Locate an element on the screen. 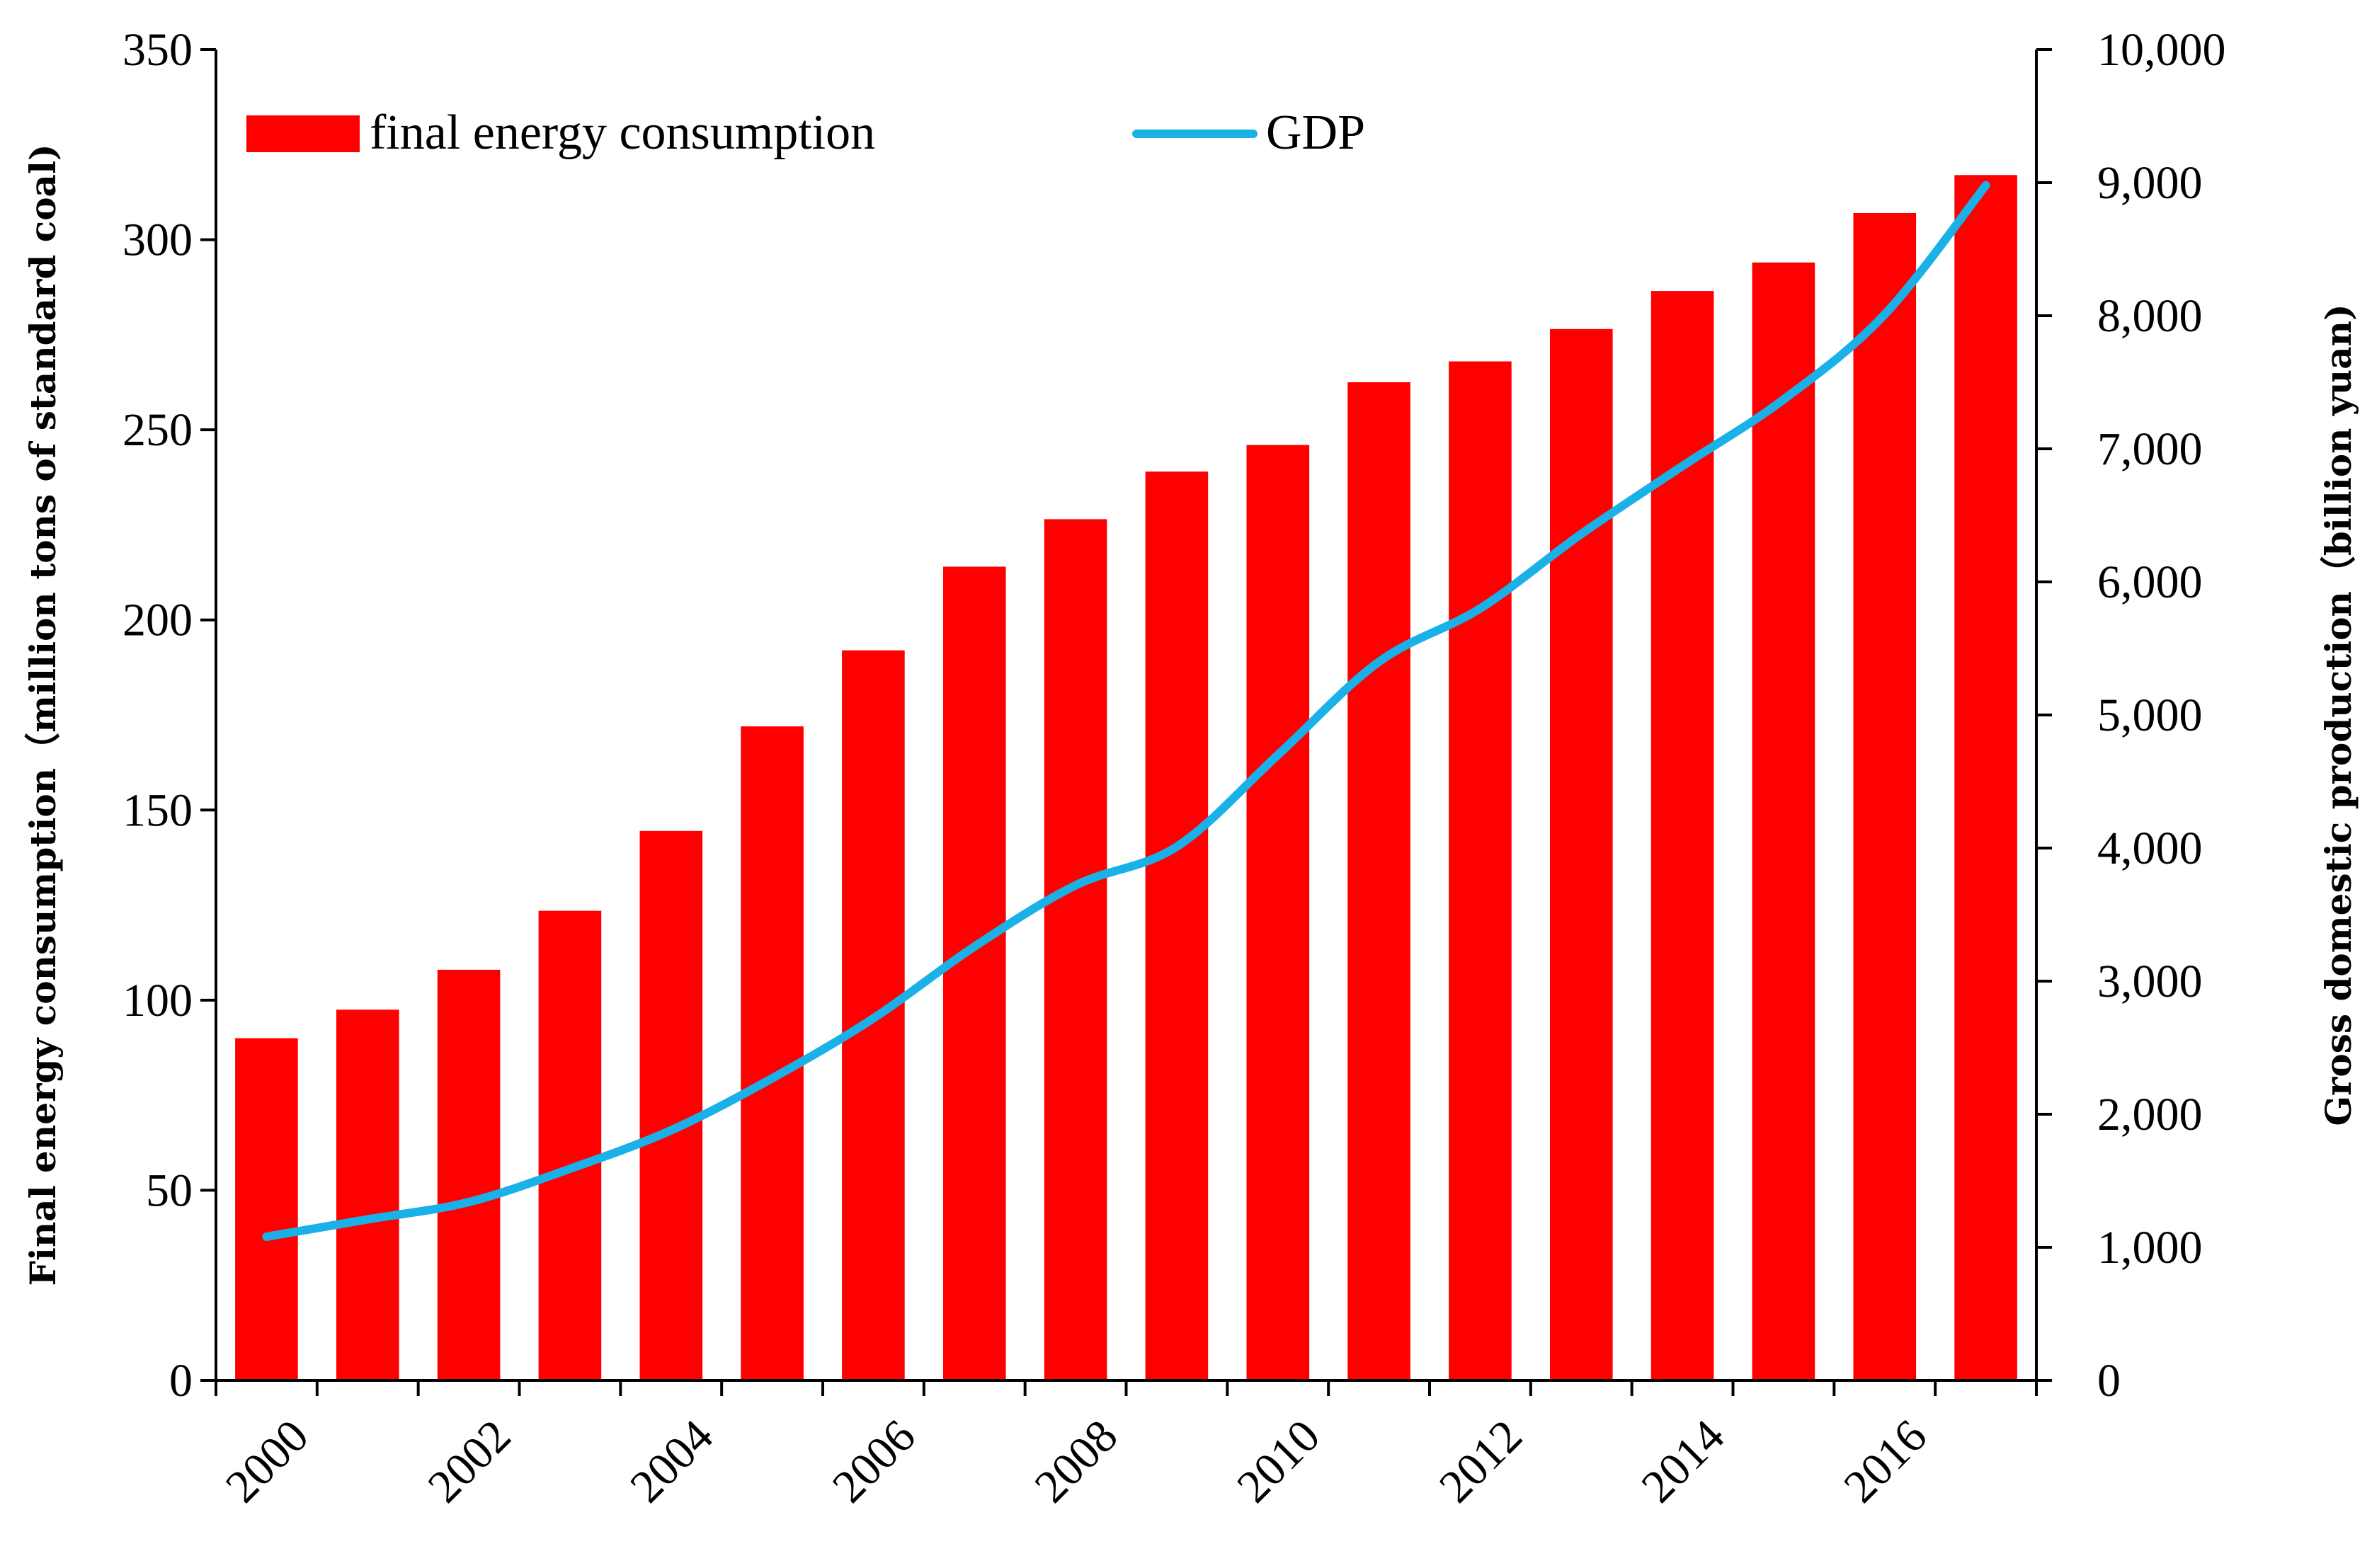 Image resolution: width=2372 pixels, height=1568 pixels. right-tick-label: 8,000 is located at coordinates (2150, 316).